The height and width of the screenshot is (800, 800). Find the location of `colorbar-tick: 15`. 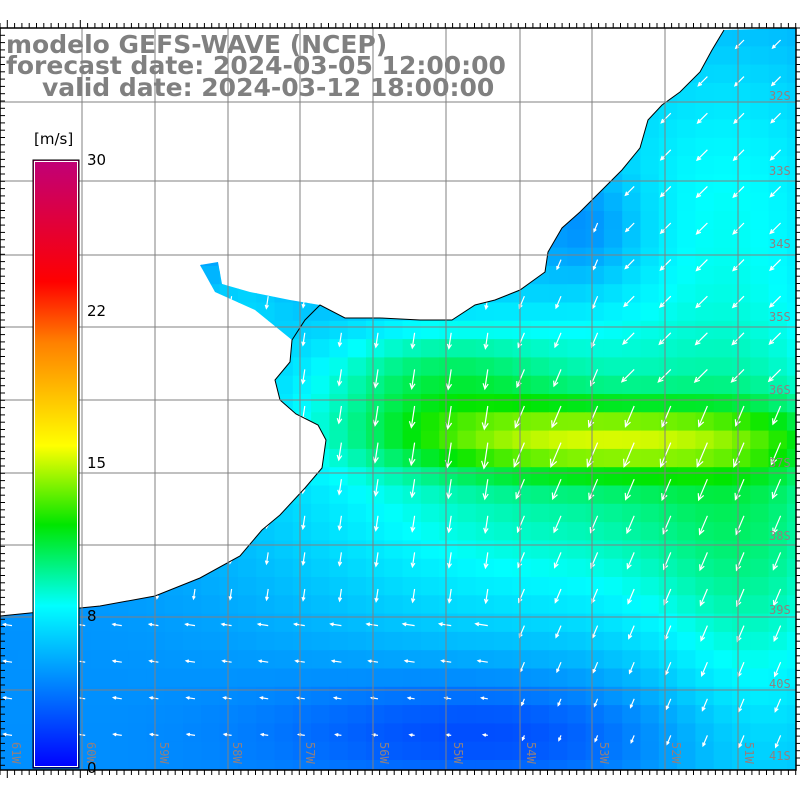

colorbar-tick: 15 is located at coordinates (97, 463).